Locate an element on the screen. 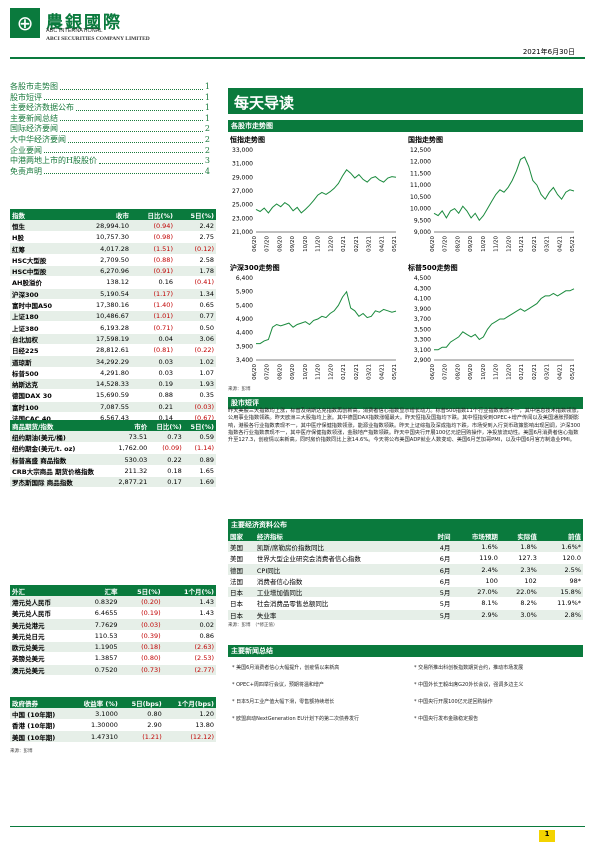 Image resolution: width=595 pixels, height=842 pixels. table-cell: 1.69 is located at coordinates (199, 482).